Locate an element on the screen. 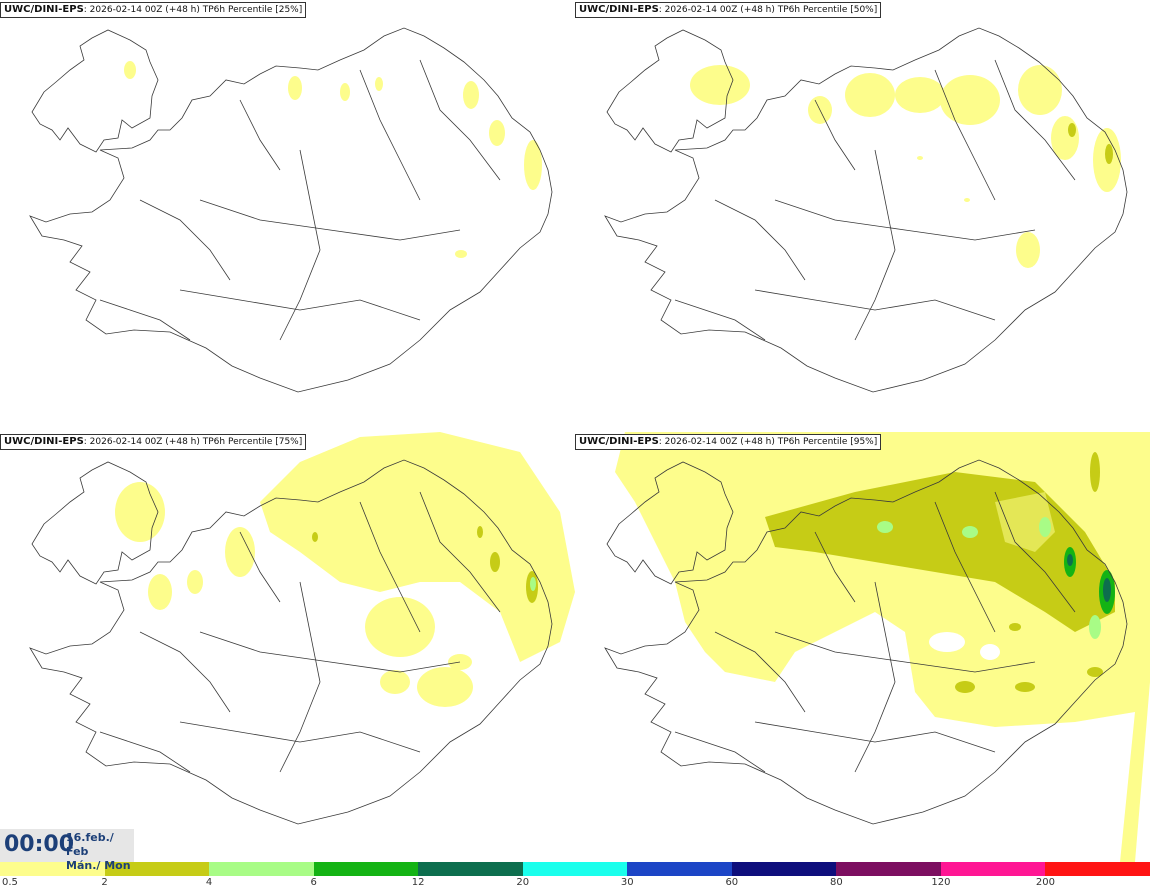 This screenshot has width=1150, height=891. colorbar-tick-label: 6 is located at coordinates (313, 882).